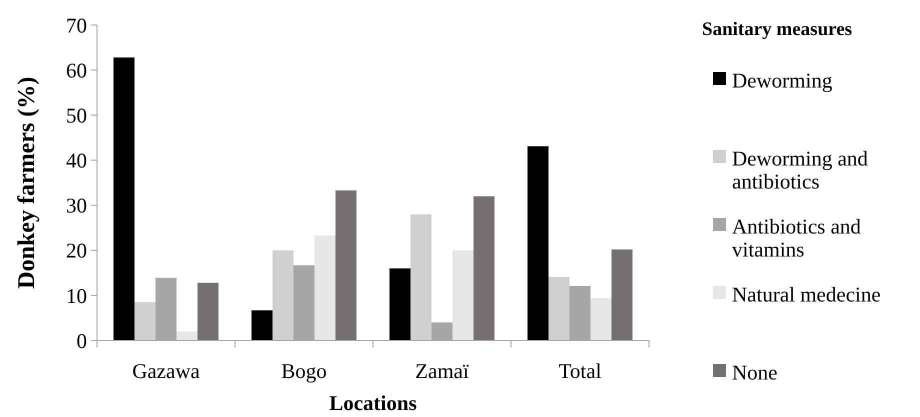 This screenshot has width=920, height=417. I want to click on legend-title: Sanitary measures, so click(777, 29).